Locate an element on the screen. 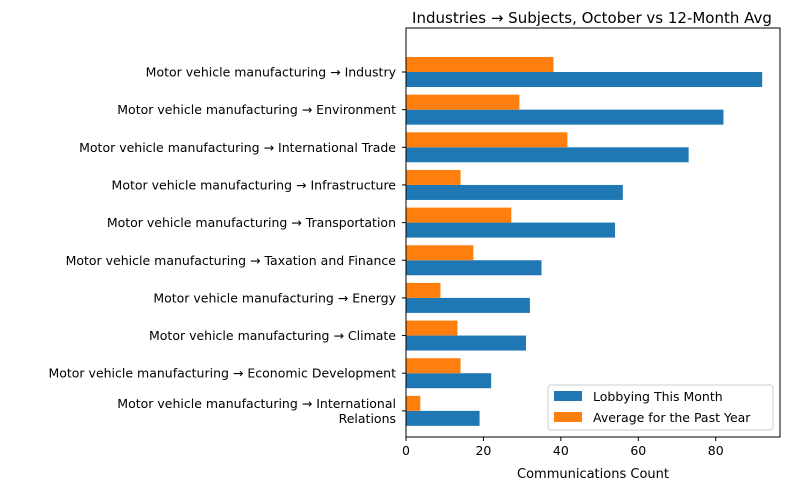 The height and width of the screenshot is (491, 802). x-tick-label: 20 is located at coordinates (483, 450).